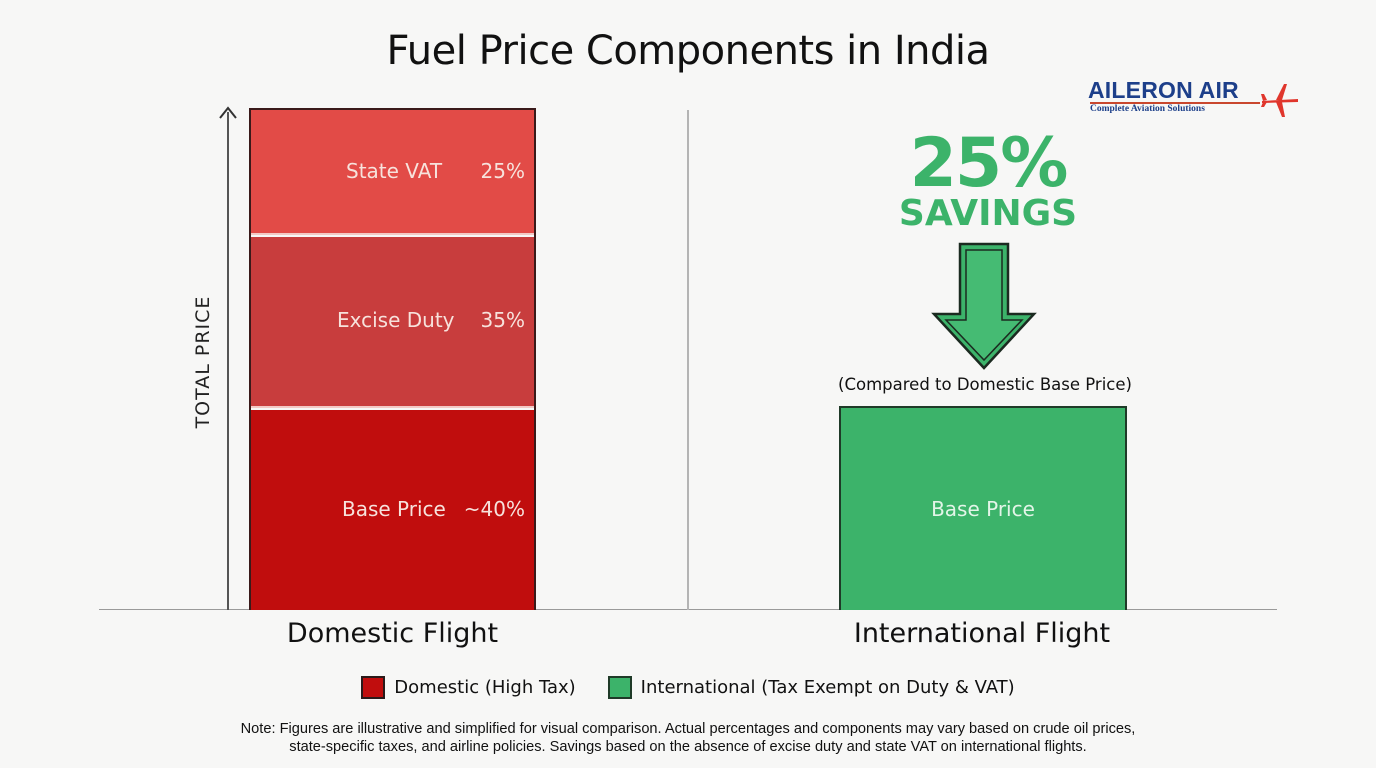 The width and height of the screenshot is (1376, 768). What do you see at coordinates (203, 362) in the screenshot?
I see `y-axis-label: TOTAL PRICE` at bounding box center [203, 362].